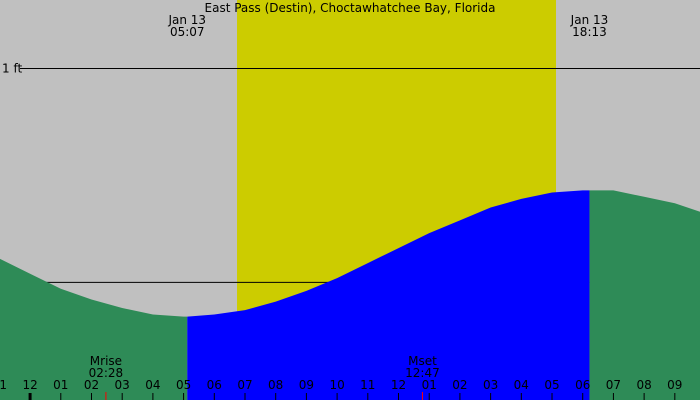 This screenshot has width=700, height=400. Describe the element at coordinates (422, 361) in the screenshot. I see `moon-event: Mset` at that location.